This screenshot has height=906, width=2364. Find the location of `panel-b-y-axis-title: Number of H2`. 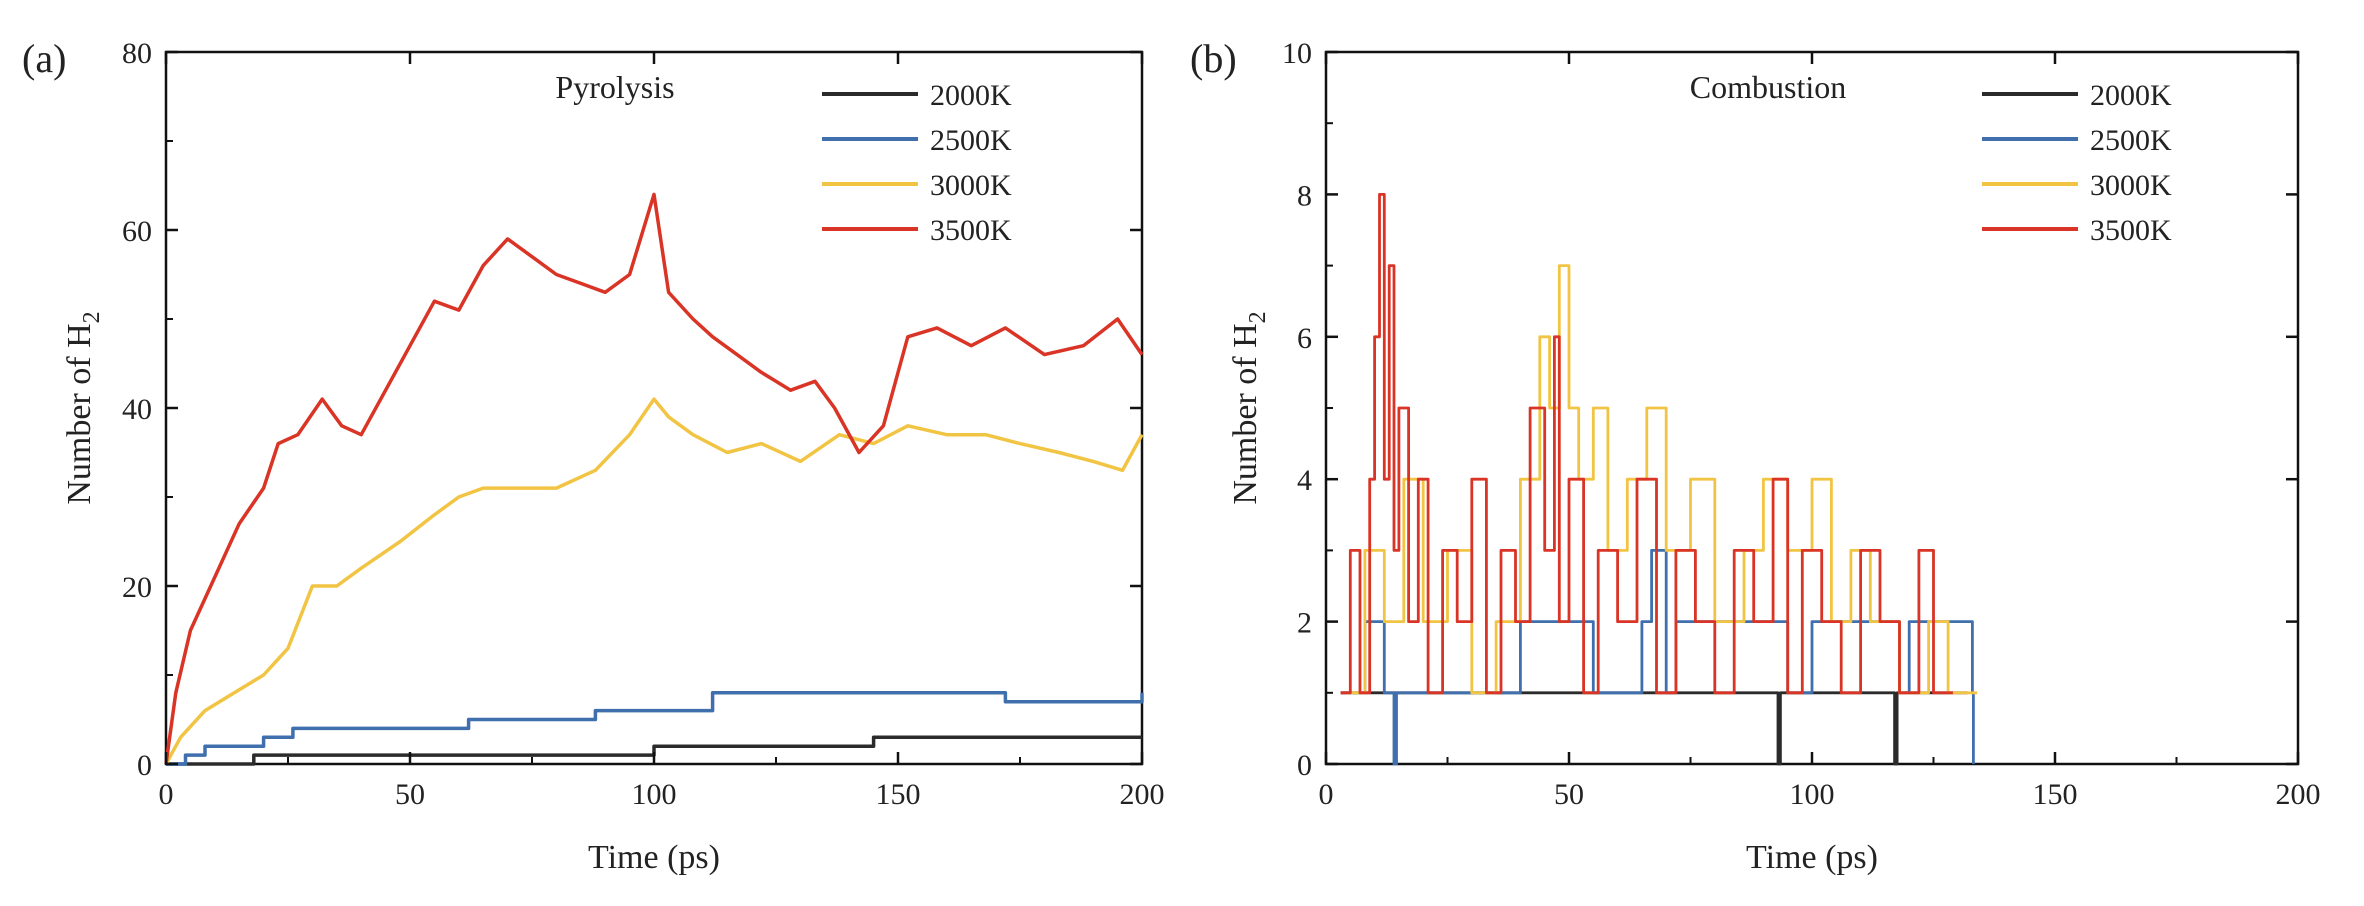

panel-b-y-axis-title: Number of H2 is located at coordinates (1249, 407).